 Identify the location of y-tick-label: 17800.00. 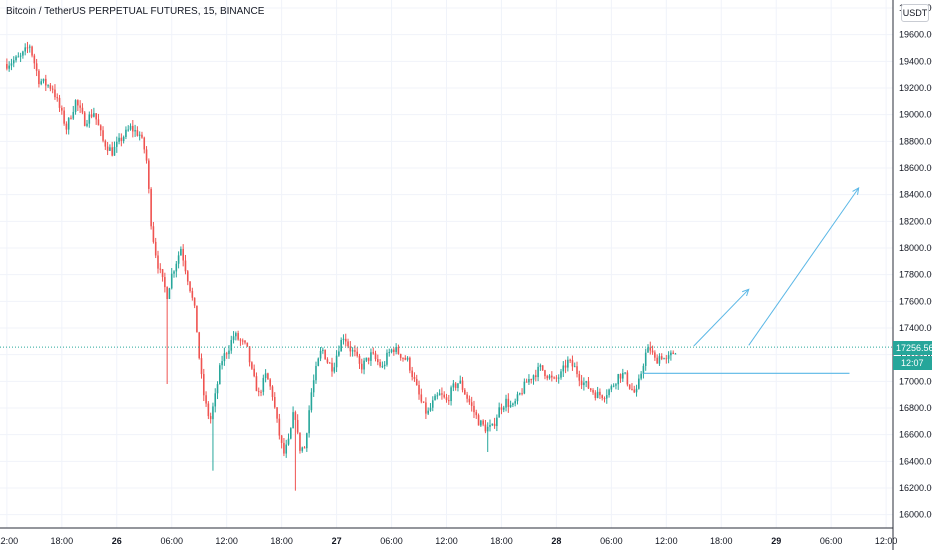
(915, 275).